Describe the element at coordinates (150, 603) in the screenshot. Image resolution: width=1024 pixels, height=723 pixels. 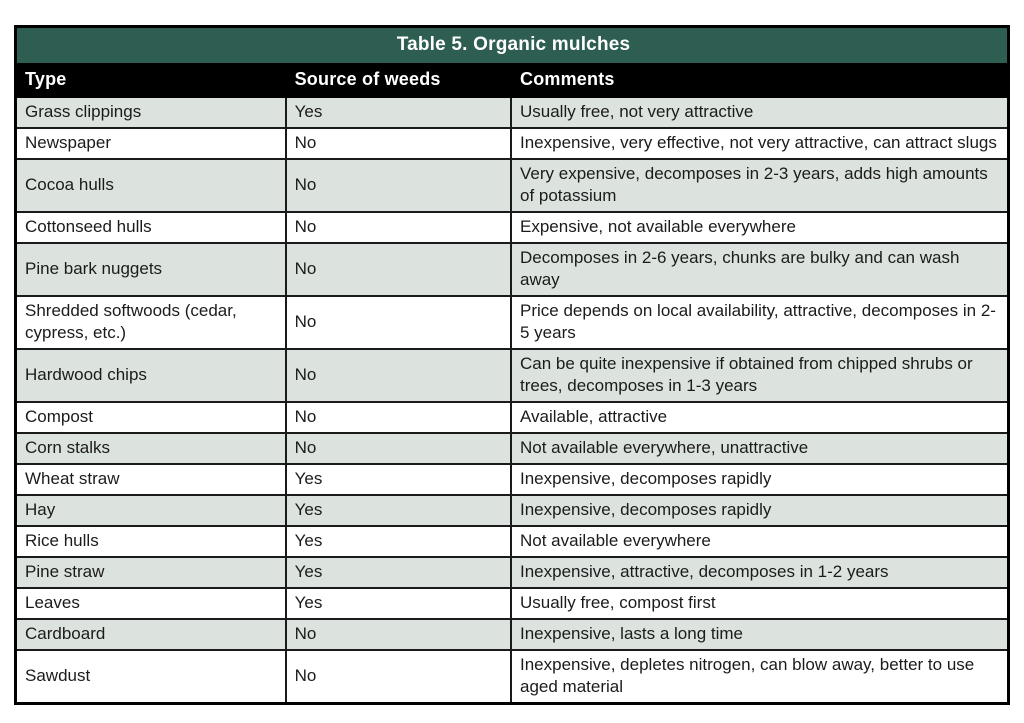
I see `cell-type: Leaves` at that location.